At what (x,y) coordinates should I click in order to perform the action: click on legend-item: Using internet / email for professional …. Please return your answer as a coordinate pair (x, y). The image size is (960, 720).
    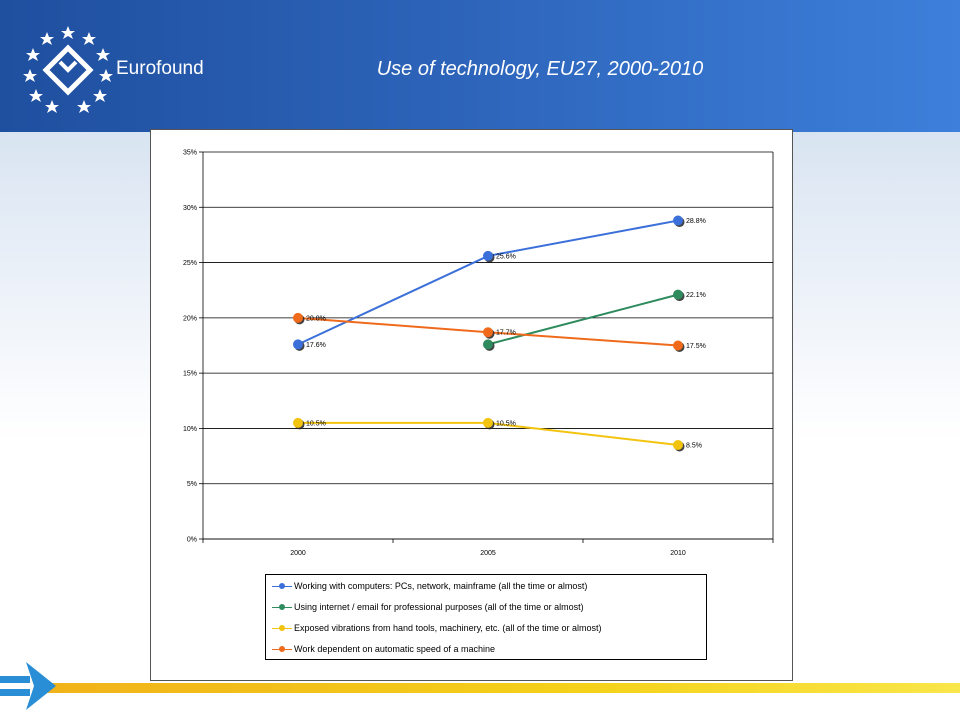
    Looking at the image, I should click on (428, 607).